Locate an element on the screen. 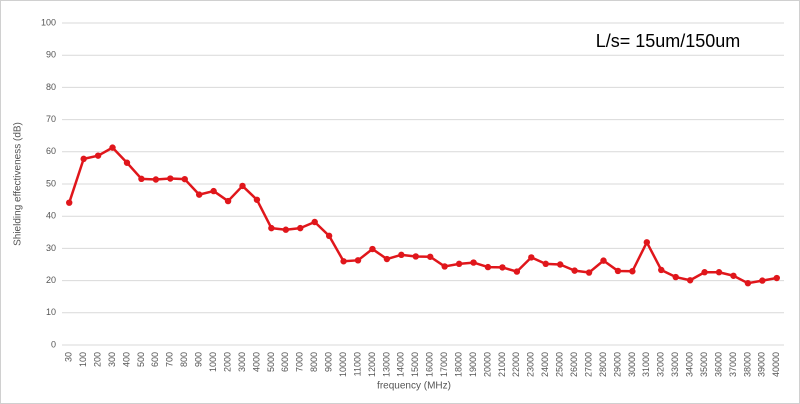  x-tick-label: 500 is located at coordinates (141, 359).